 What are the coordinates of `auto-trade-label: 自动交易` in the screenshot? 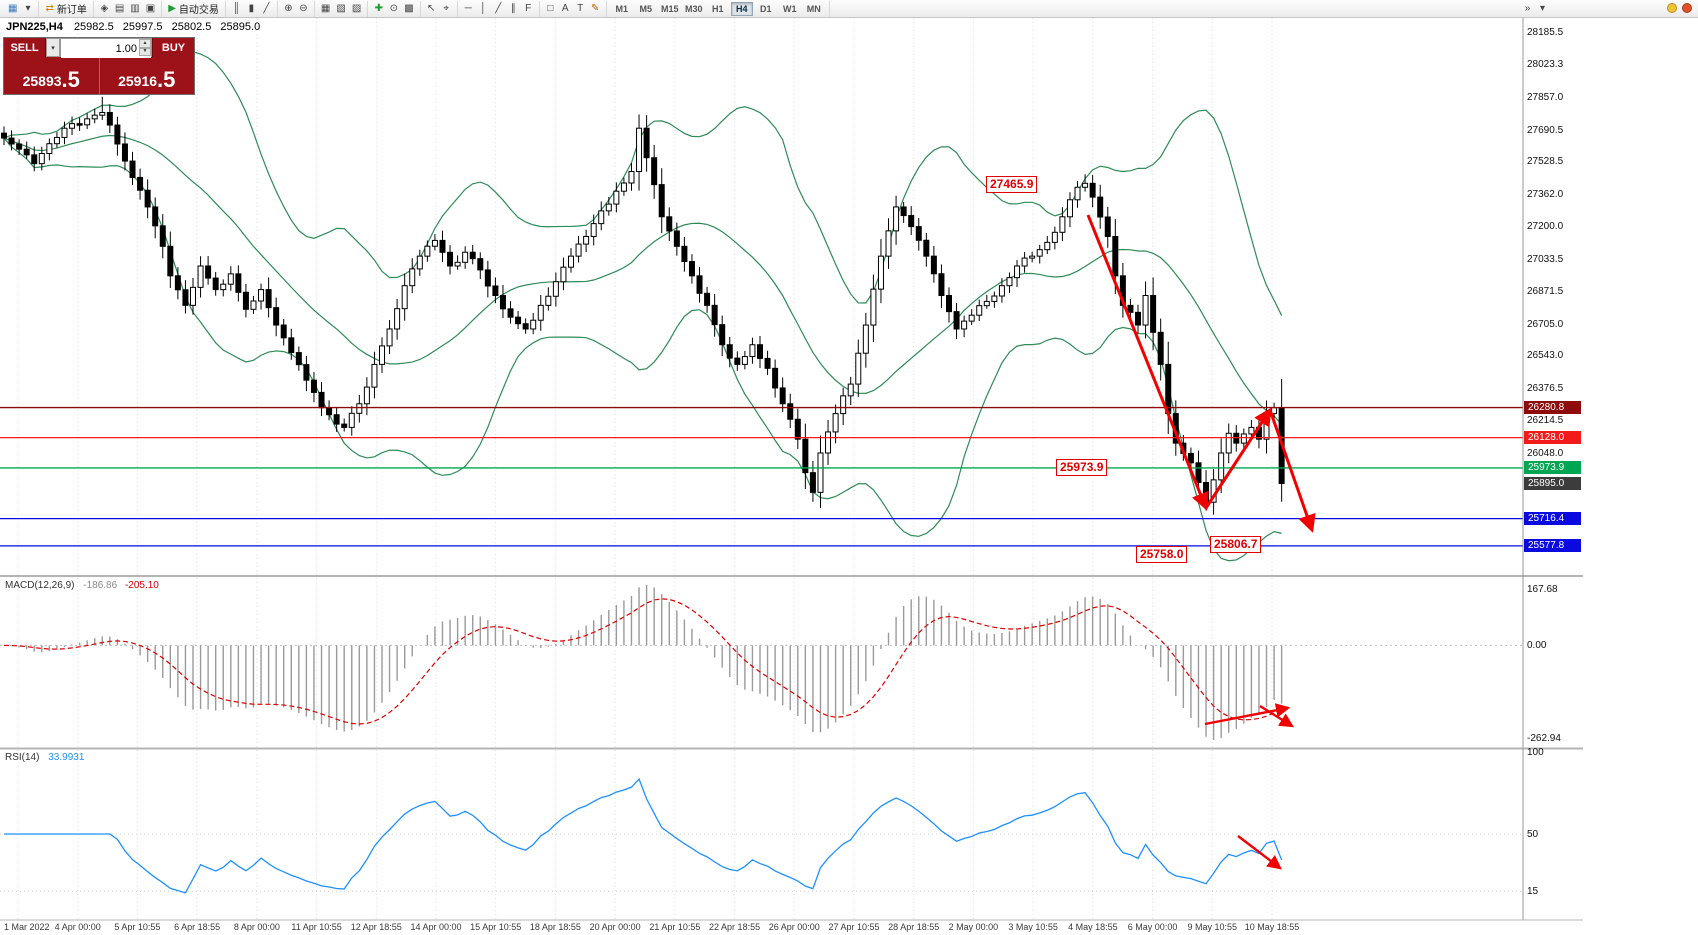 It's located at (198, 10).